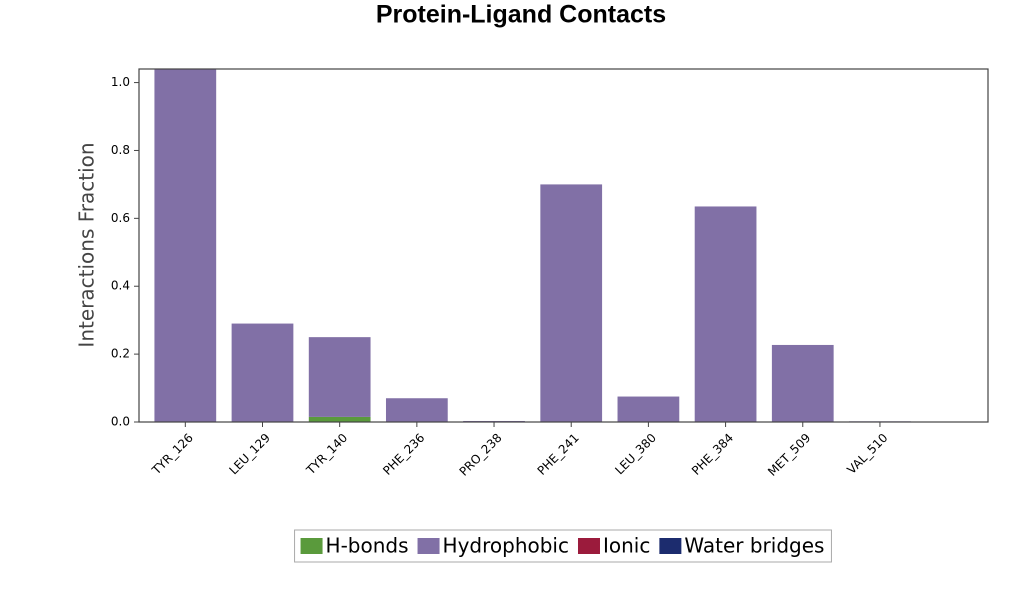 This screenshot has width=1024, height=589. I want to click on x-tick-label: PHE_241, so click(558, 454).